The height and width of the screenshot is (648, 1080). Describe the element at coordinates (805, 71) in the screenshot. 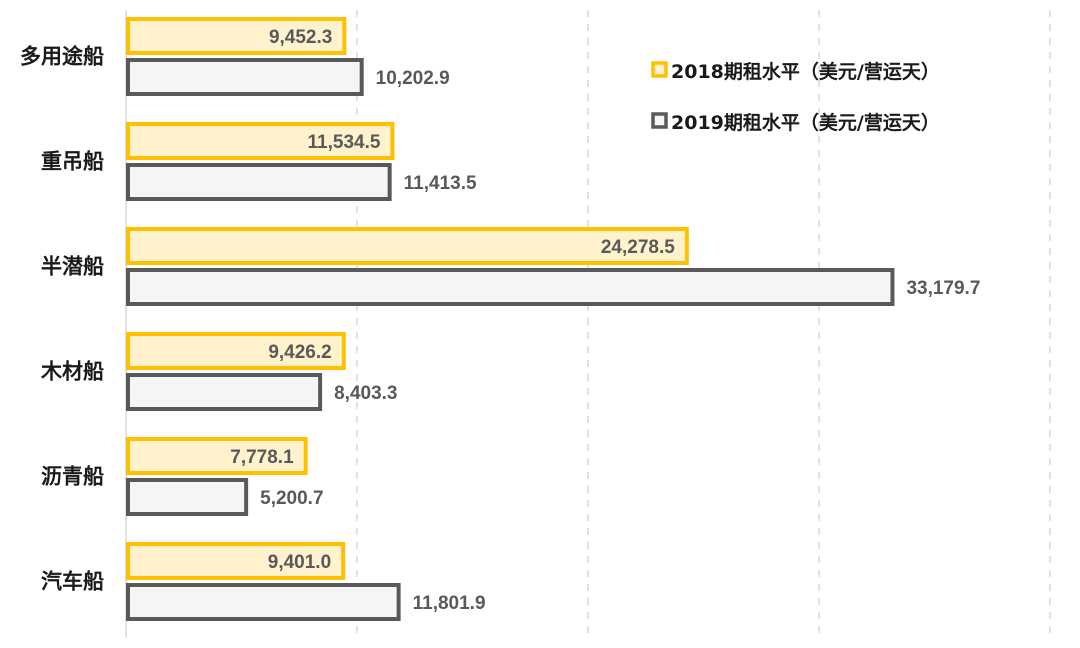

I see `legend-label-2018: 2018期租水平（美元/营运天）` at that location.